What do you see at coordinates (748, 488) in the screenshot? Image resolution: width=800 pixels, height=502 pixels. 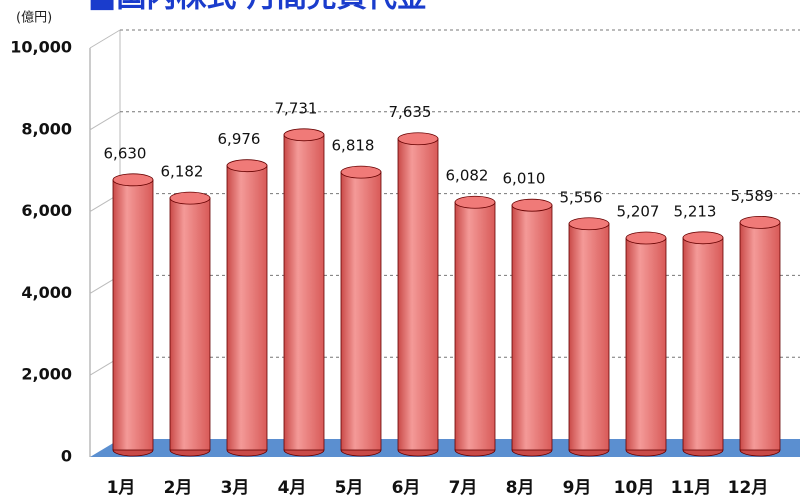 I see `x-tick-label: 12月` at bounding box center [748, 488].